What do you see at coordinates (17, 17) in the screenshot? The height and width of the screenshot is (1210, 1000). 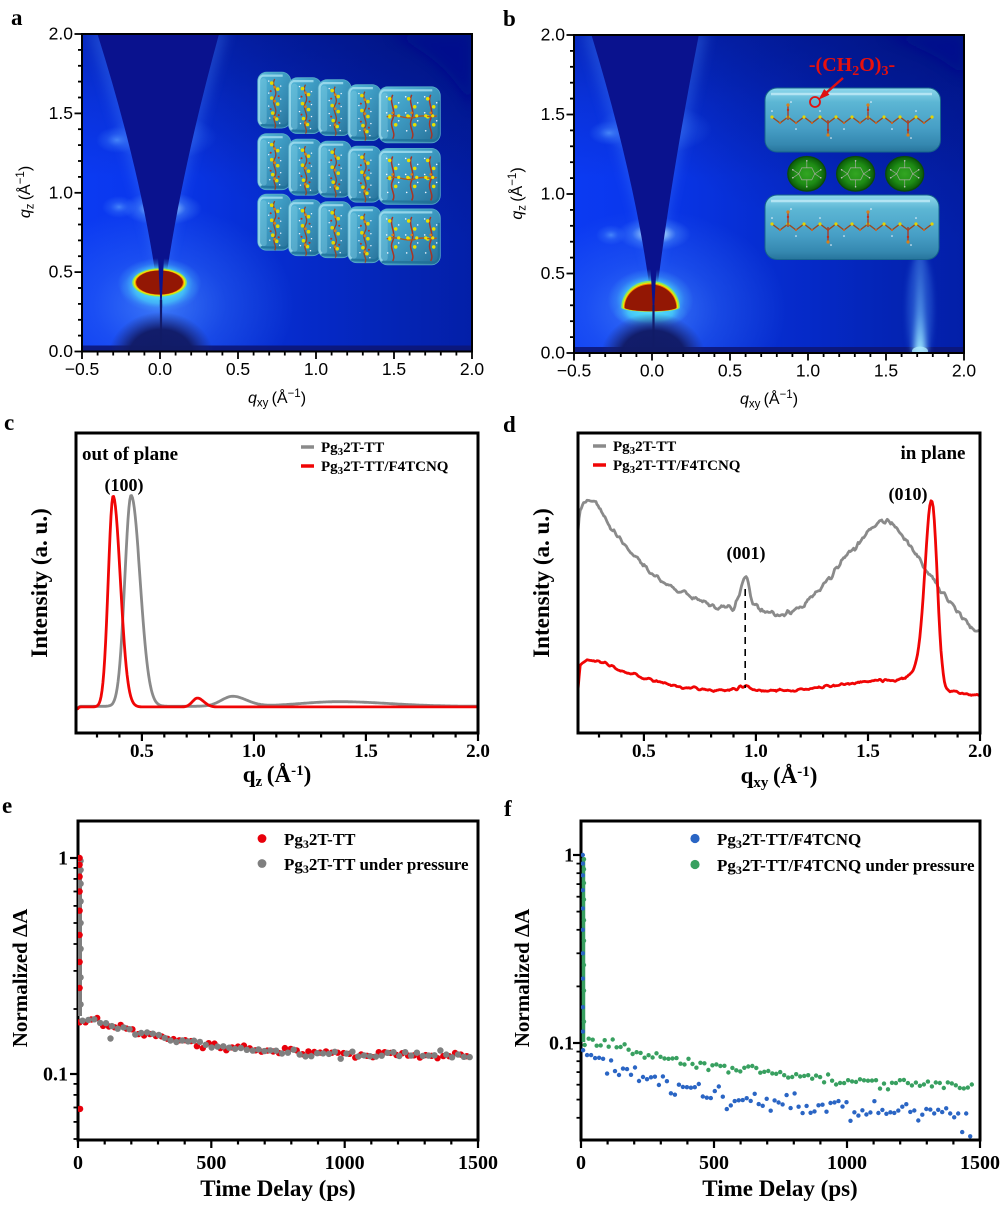 I see `svg-text: a` at bounding box center [17, 17].